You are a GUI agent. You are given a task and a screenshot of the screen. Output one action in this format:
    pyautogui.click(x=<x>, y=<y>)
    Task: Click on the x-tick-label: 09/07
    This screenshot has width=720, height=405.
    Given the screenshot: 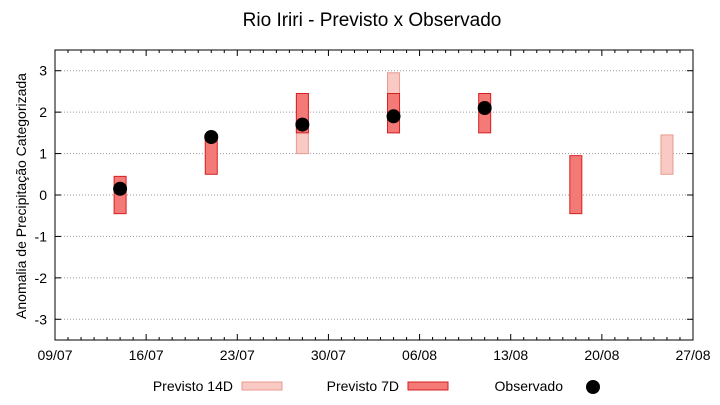 What is the action you would take?
    pyautogui.click(x=54, y=355)
    